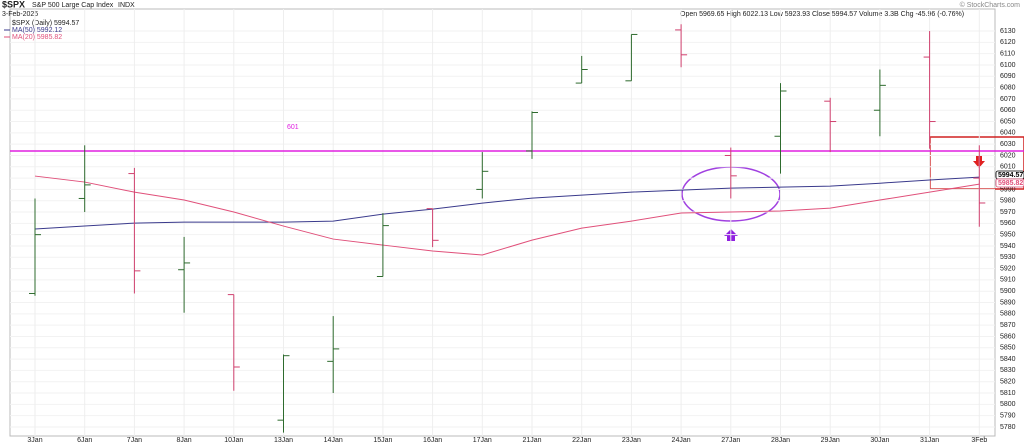  What do you see at coordinates (1008, 223) in the screenshot?
I see `y-tick-label: 5960` at bounding box center [1008, 223].